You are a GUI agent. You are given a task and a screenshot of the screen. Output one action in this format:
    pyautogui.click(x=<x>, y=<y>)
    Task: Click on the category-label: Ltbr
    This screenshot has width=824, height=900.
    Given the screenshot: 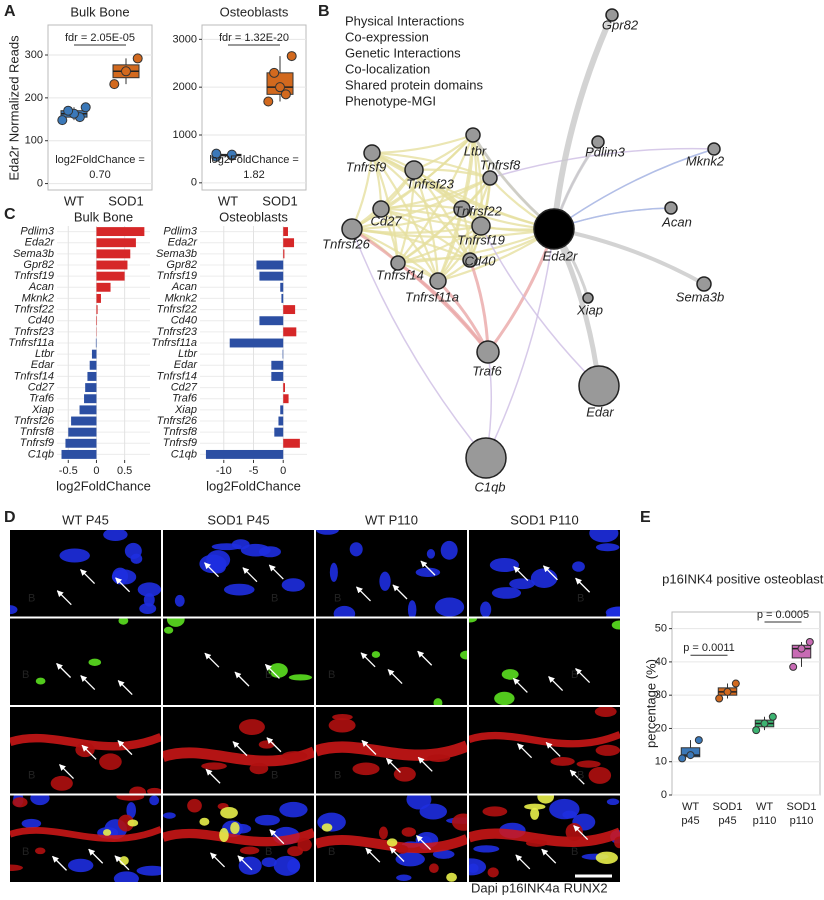 What is the action you would take?
    pyautogui.click(x=188, y=354)
    